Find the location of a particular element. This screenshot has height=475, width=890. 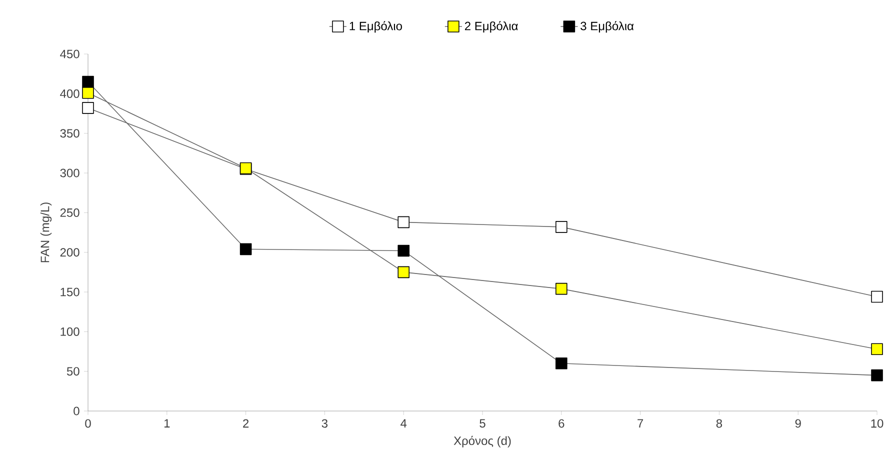

y-tick-label: 150 is located at coordinates (70, 292).